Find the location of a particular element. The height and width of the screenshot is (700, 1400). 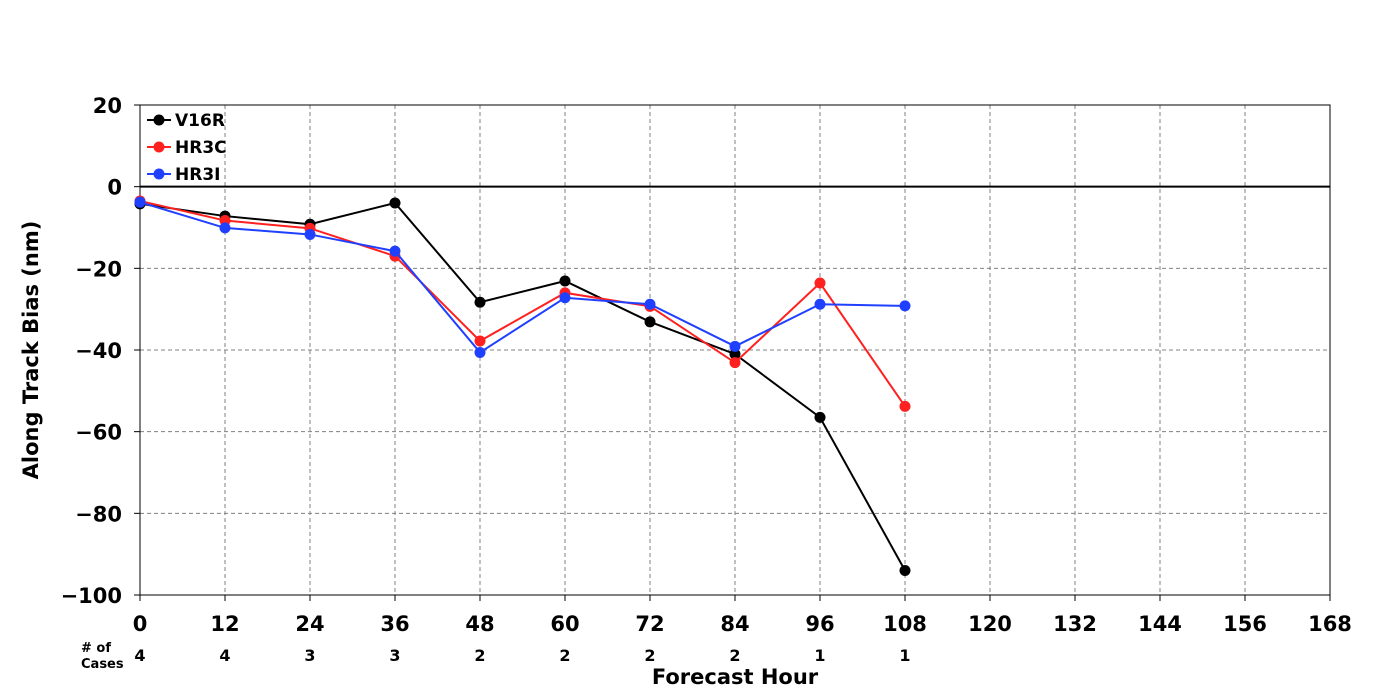

x-tick-label: 96 is located at coordinates (819, 624).